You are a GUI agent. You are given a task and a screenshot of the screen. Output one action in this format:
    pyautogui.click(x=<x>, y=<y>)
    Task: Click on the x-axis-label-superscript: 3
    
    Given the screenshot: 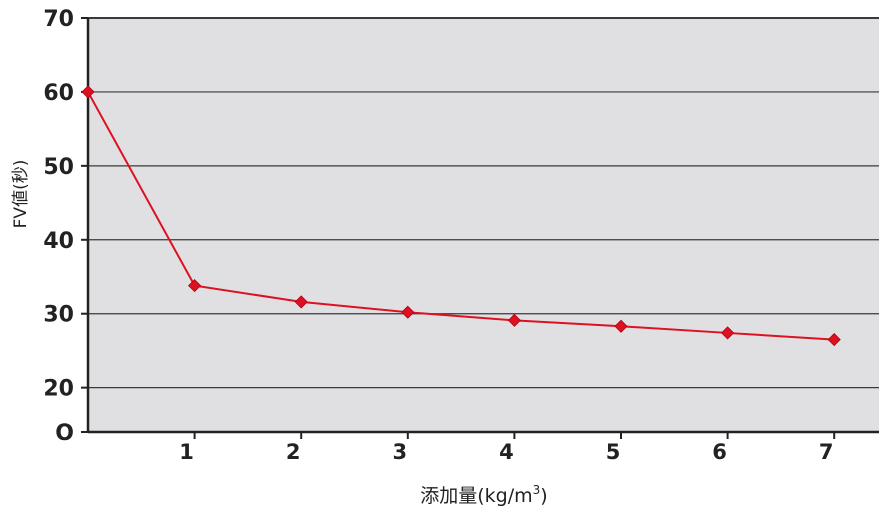 What is the action you would take?
    pyautogui.click(x=537, y=490)
    